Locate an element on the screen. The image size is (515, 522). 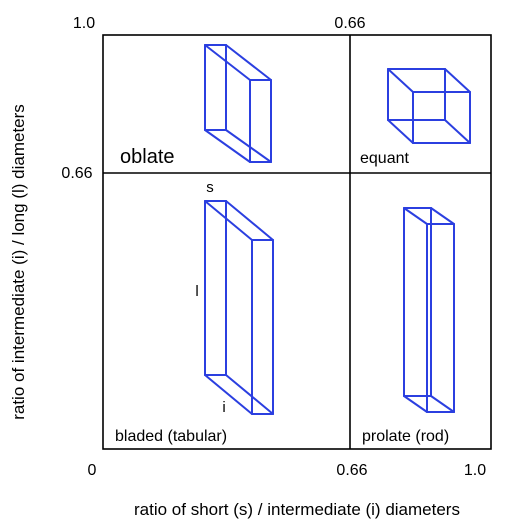
oblate-prism-icon is located at coordinates (238, 103).